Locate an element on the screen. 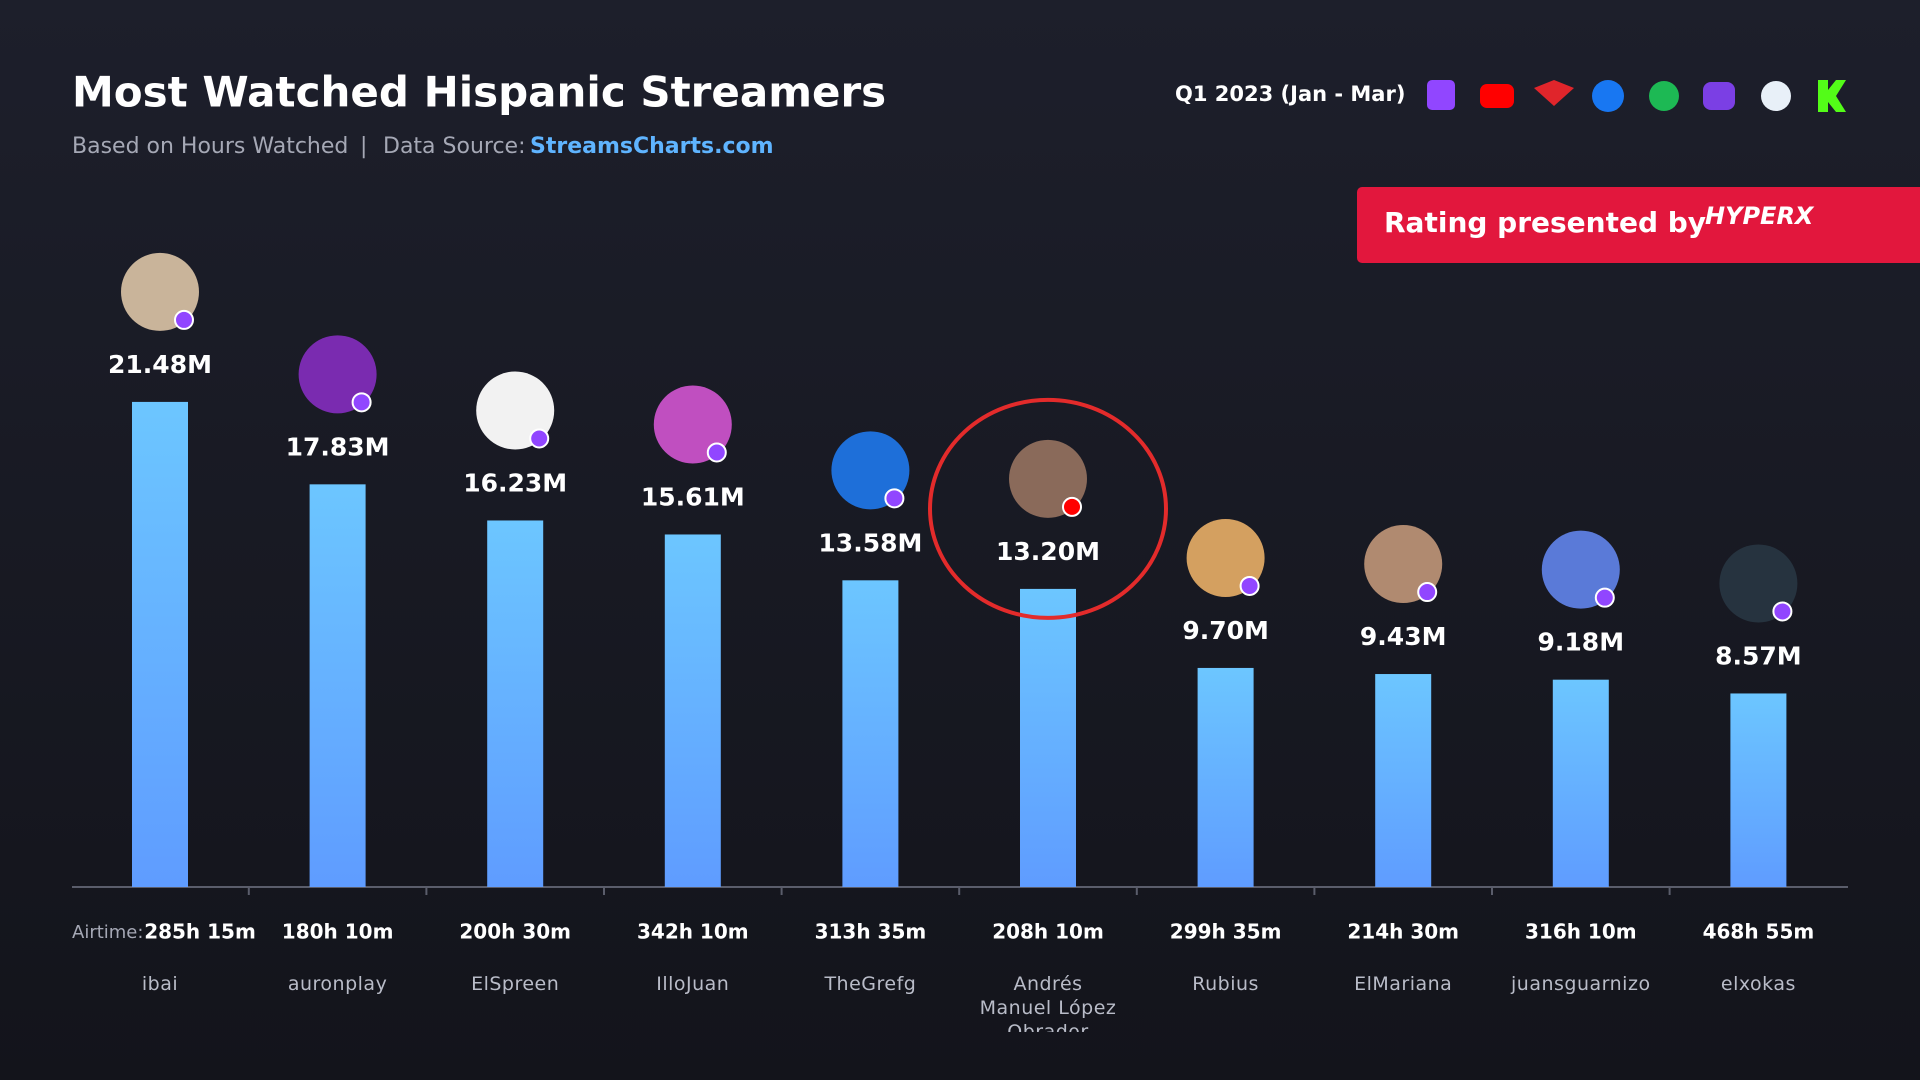  category-label-box: TheGrefg is located at coordinates (870, 984).